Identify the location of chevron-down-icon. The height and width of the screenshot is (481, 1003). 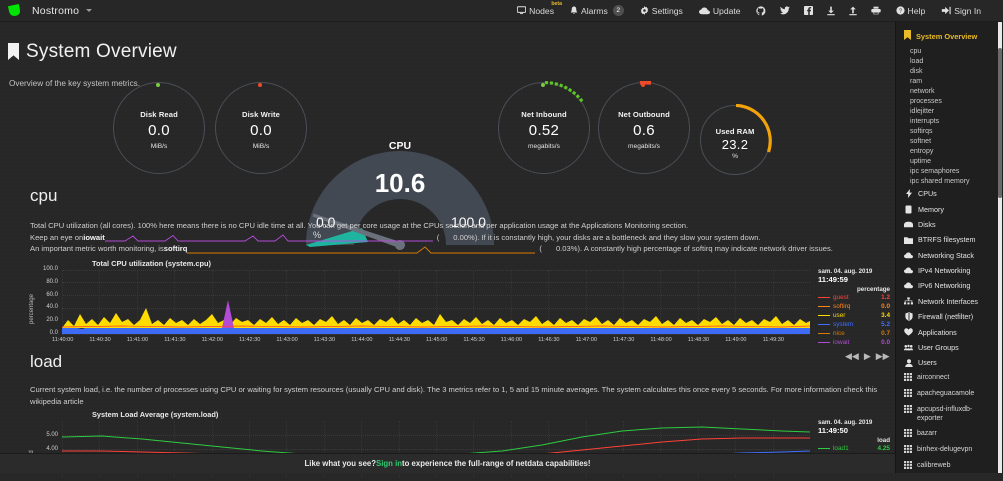
(89, 10).